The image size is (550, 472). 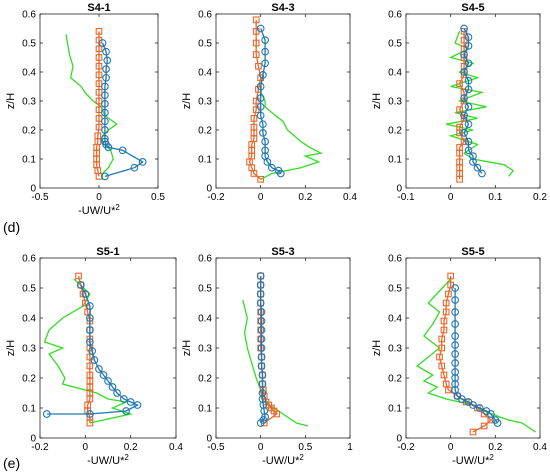 What do you see at coordinates (540, 447) in the screenshot?
I see `x-tick-label: 0.4` at bounding box center [540, 447].